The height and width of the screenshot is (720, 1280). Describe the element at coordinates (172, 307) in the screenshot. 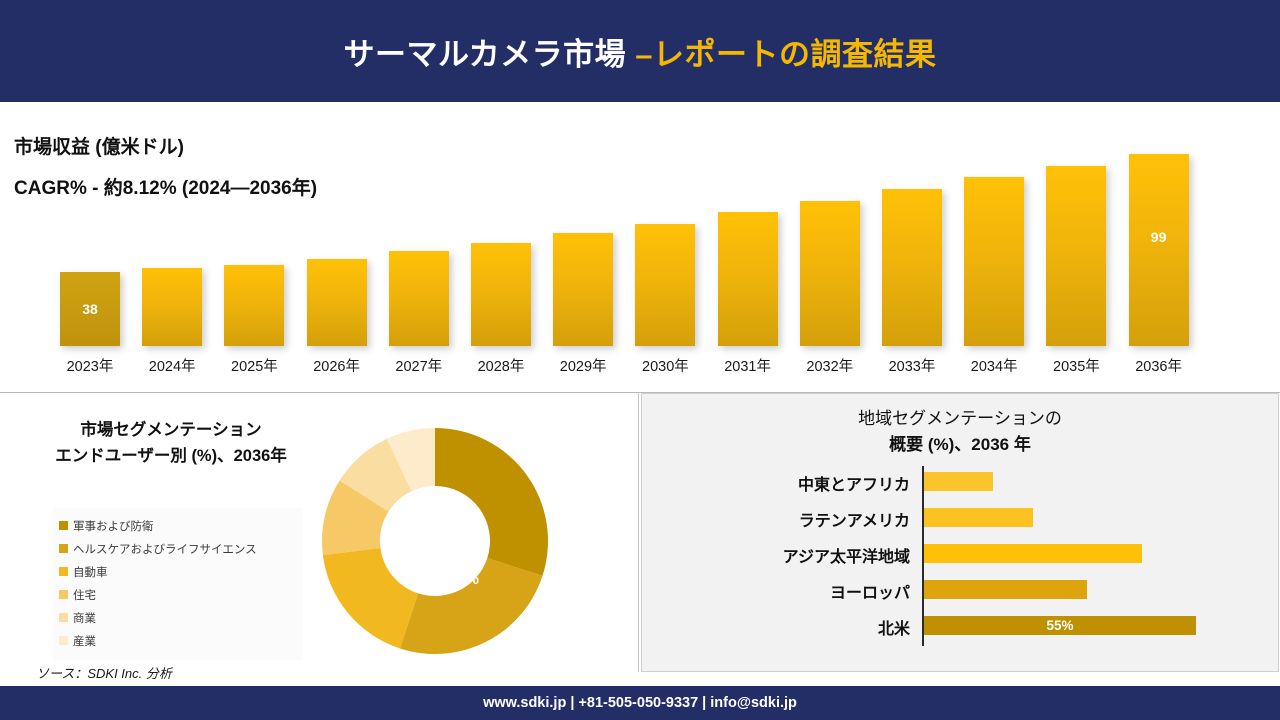

I see `bar-2024年` at that location.